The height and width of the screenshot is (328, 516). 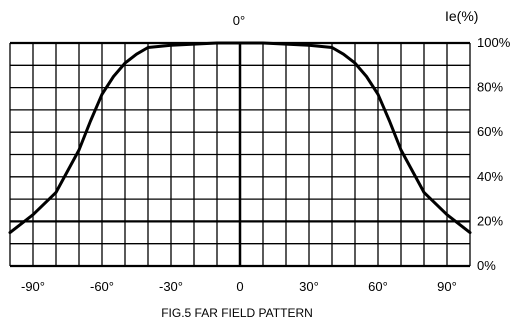 I want to click on y-tick-label: 100%, so click(x=494, y=42).